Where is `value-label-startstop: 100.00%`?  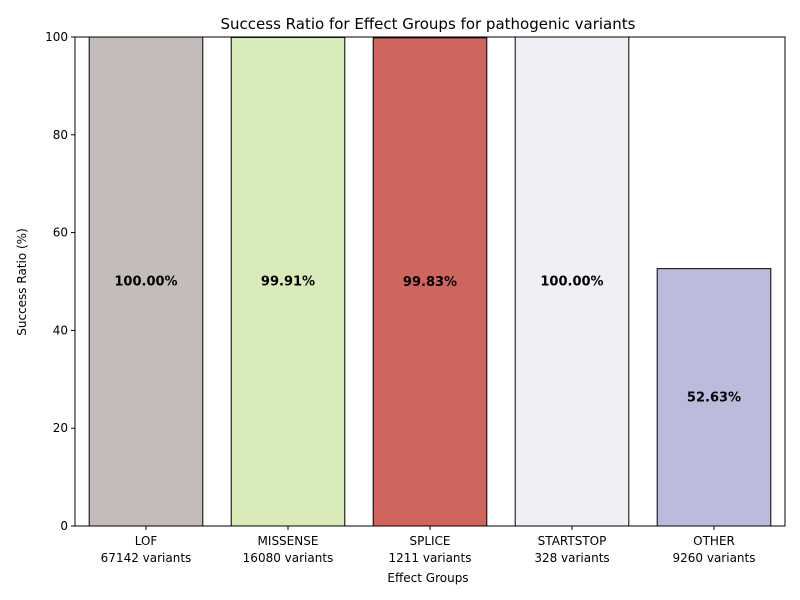 value-label-startstop: 100.00% is located at coordinates (571, 282).